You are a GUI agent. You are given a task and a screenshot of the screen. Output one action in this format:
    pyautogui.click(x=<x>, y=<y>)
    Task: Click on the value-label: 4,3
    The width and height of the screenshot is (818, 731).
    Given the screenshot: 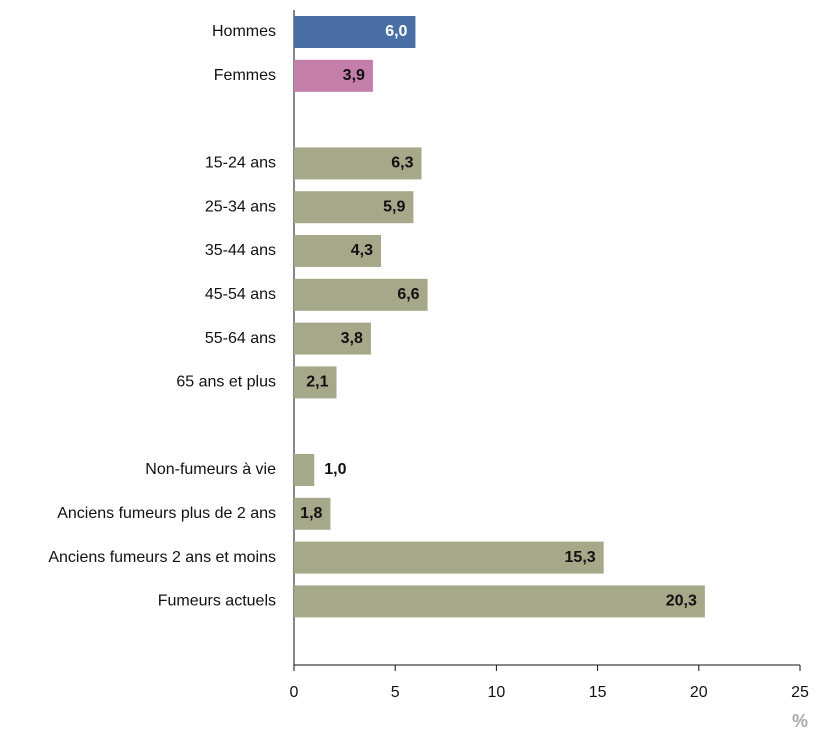 What is the action you would take?
    pyautogui.click(x=362, y=250)
    